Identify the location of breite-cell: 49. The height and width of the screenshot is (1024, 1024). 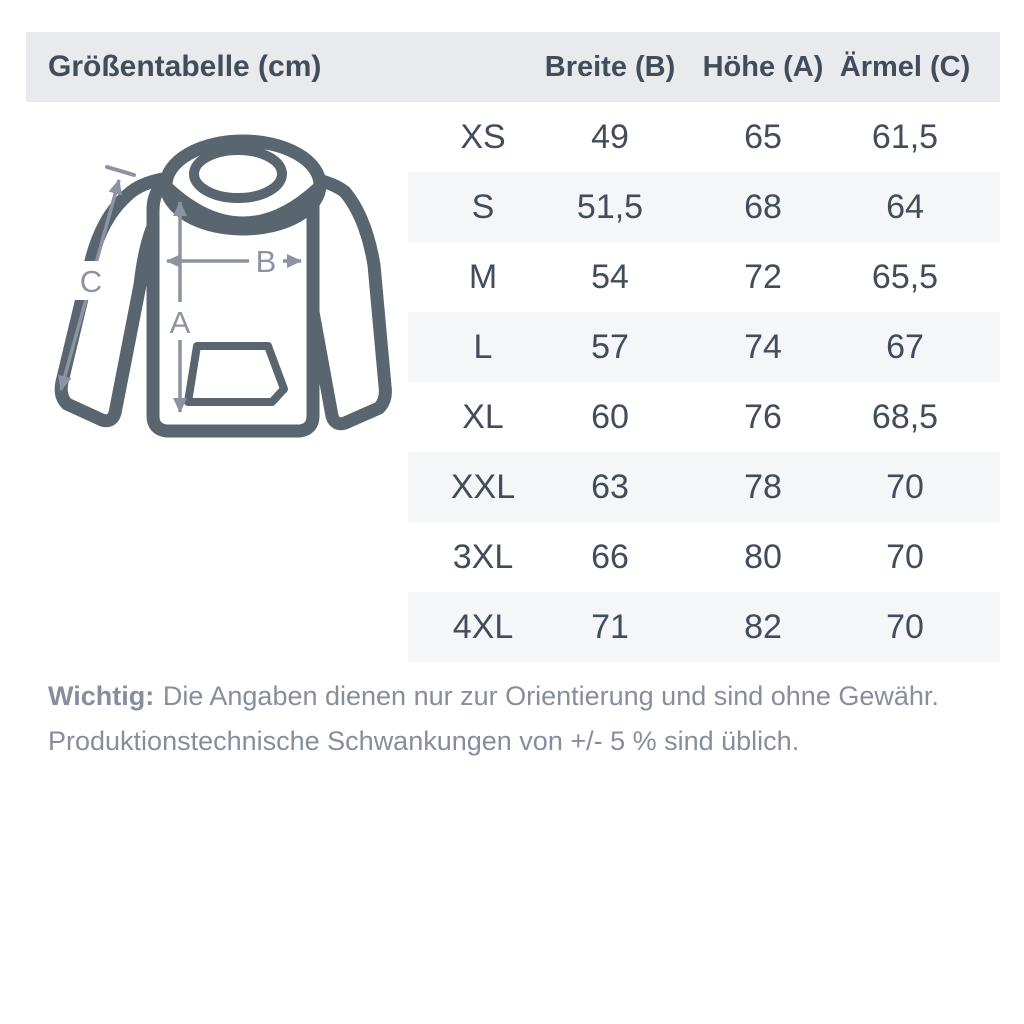
(610, 136).